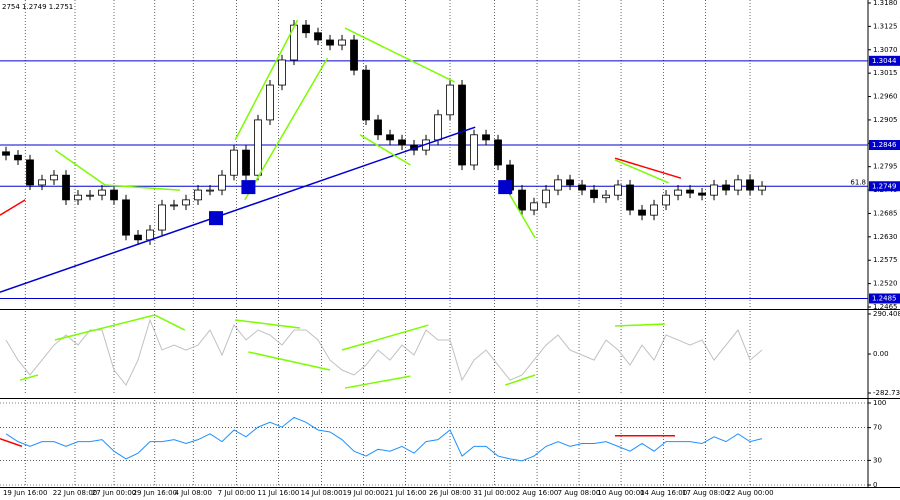 This screenshot has height=500, width=900. I want to click on x-tick-label: 27 Jun 00:00, so click(114, 493).